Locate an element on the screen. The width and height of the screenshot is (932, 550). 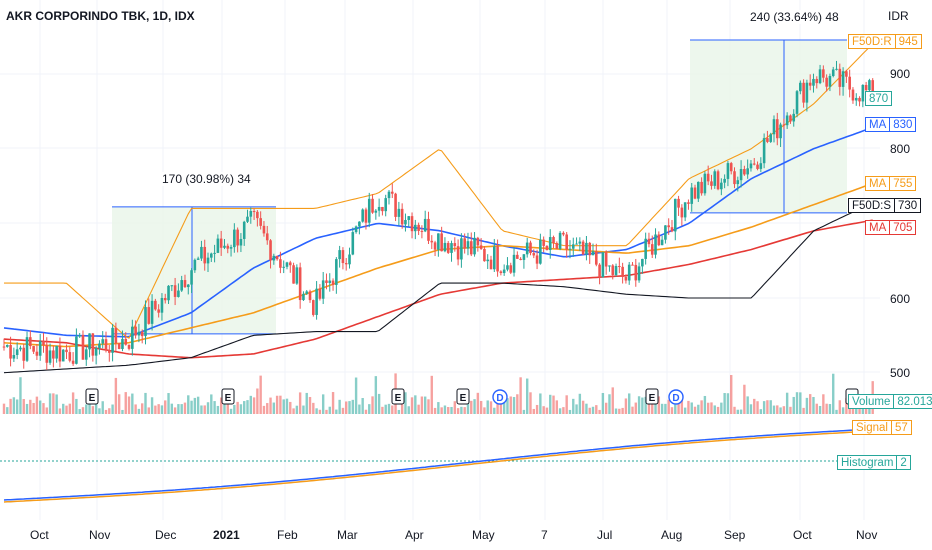
earnings-icon is located at coordinates (463, 396).